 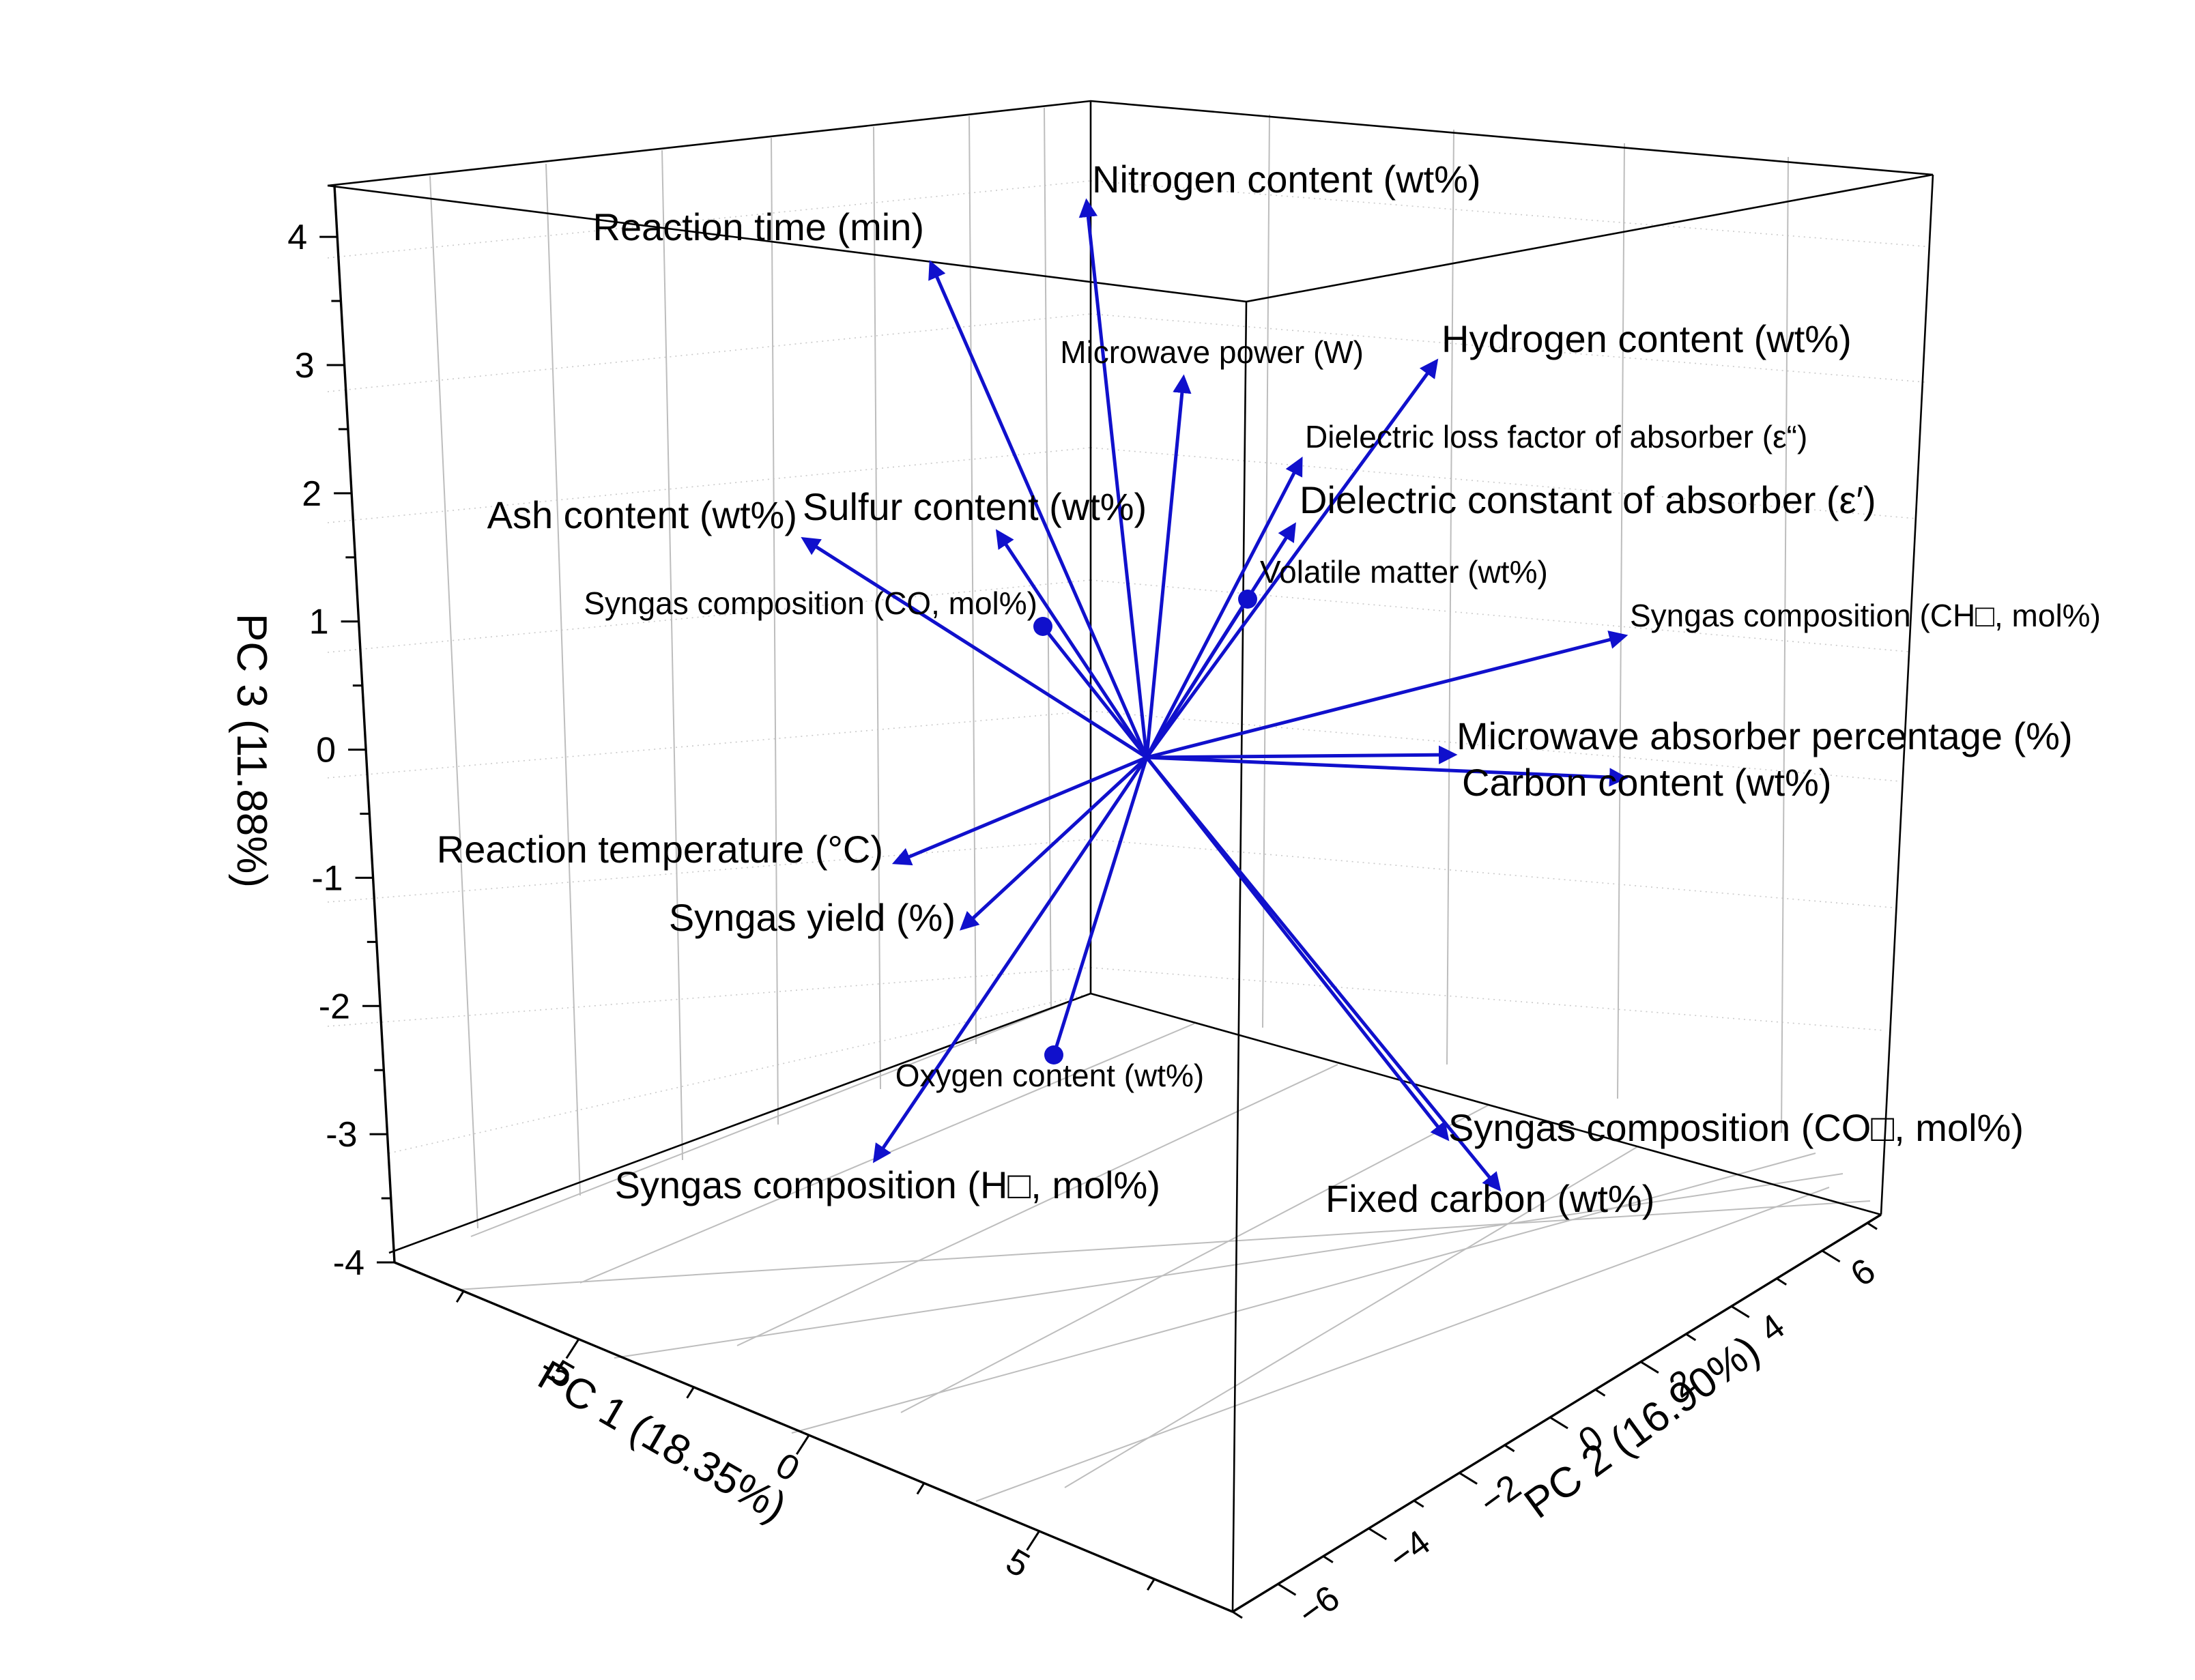 What do you see at coordinates (812, 917) in the screenshot?
I see `vector-label: Syngas yield (%)` at bounding box center [812, 917].